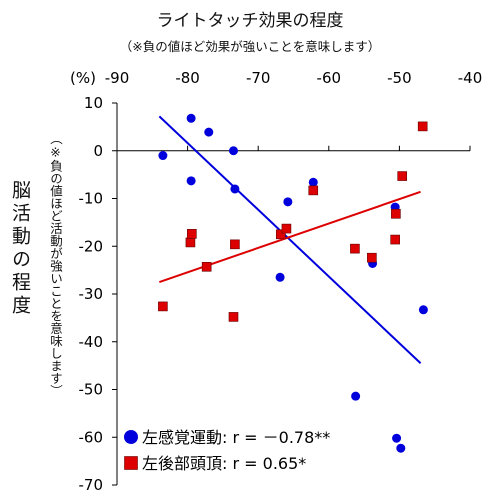 This screenshot has width=500, height=499. I want to click on legend-label: 左感覚運動: r = －0.78**, so click(236, 437).